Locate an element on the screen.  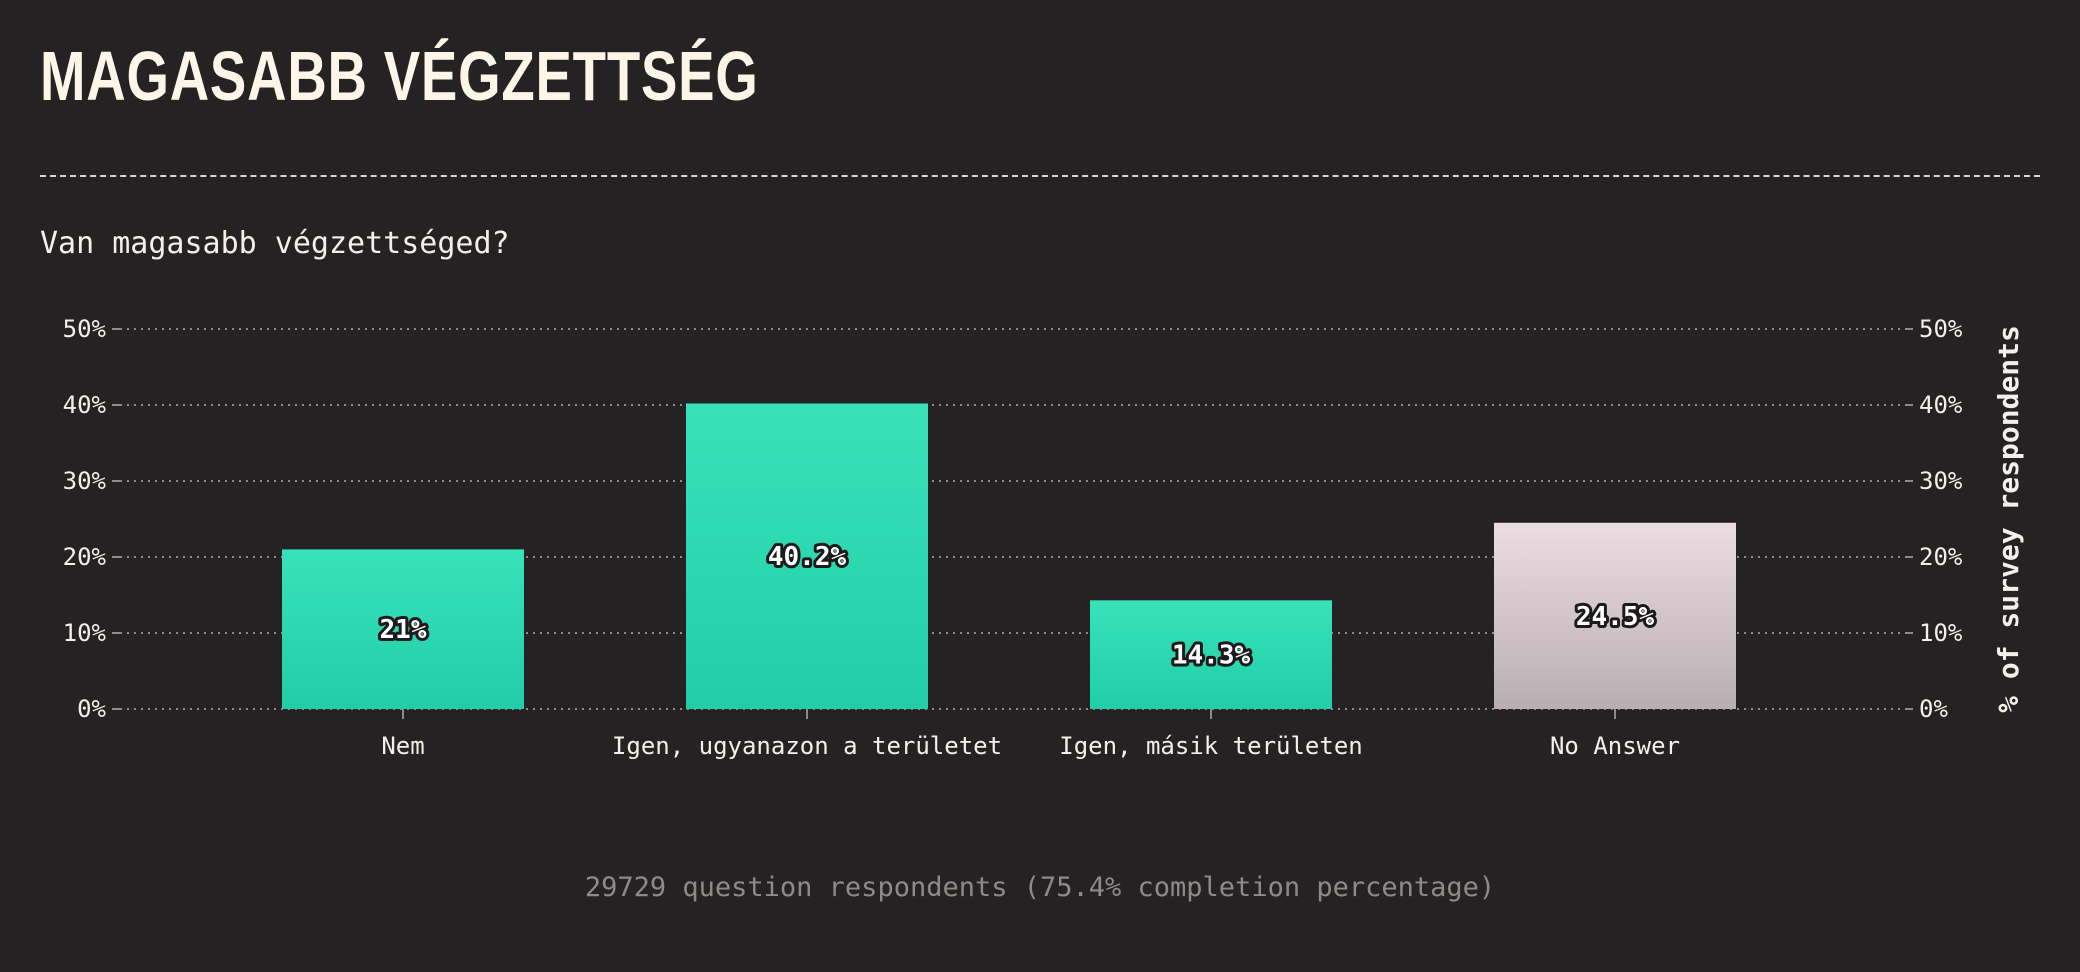
x-category-label: No Answer is located at coordinates (1615, 746).